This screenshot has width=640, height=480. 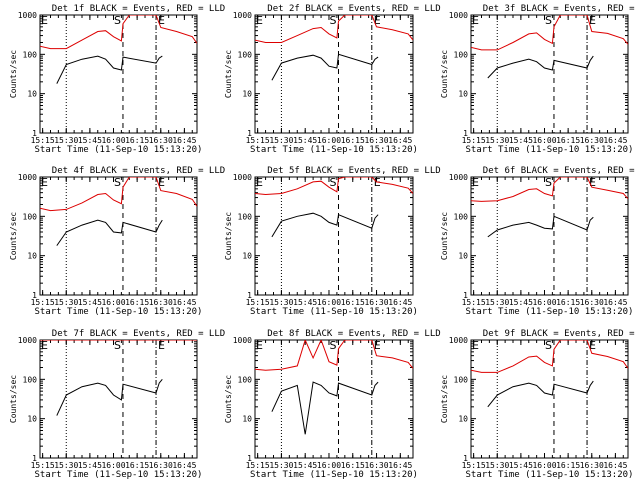 What do you see at coordinates (561, 171) in the screenshot?
I see `panel-title: Det 6f BLACK = Events, RED = LLD` at bounding box center [561, 171].